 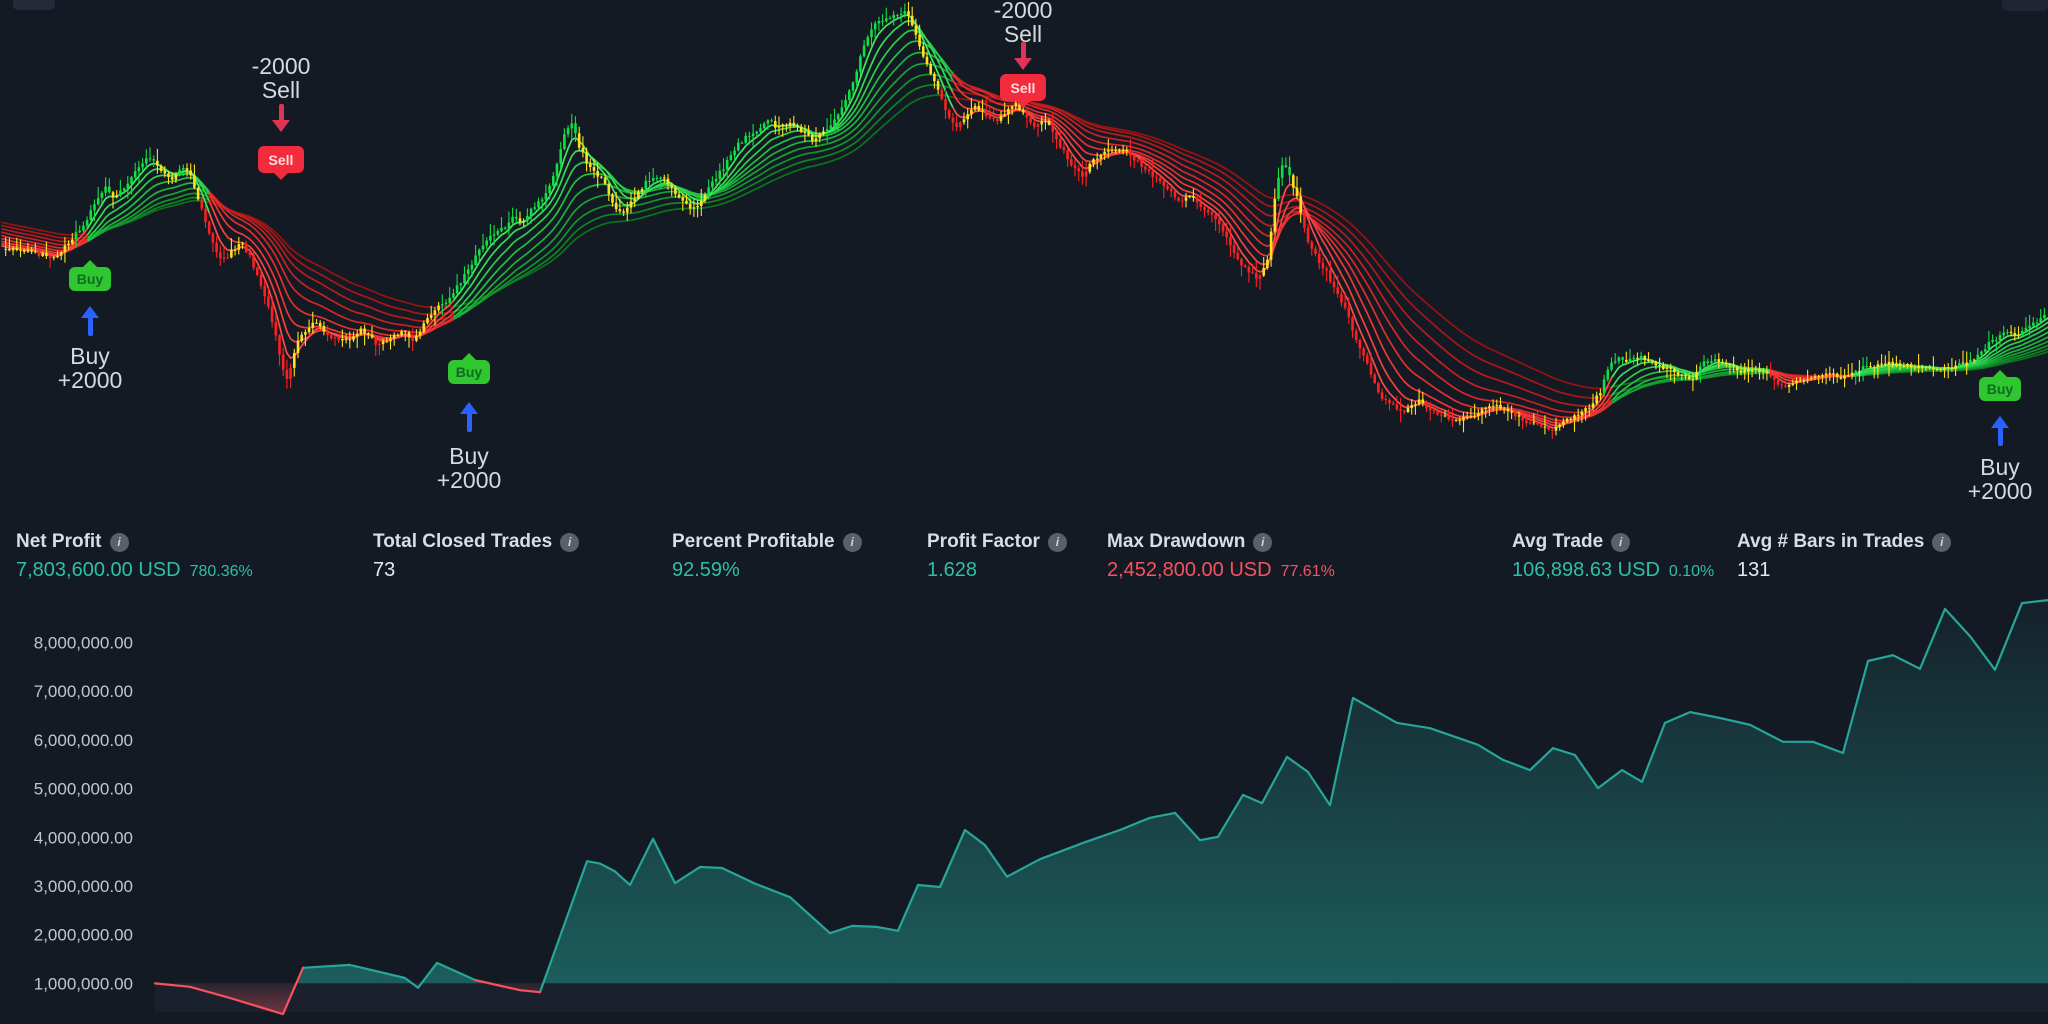 I want to click on y-axis-label: 5,000,000.00, so click(x=83, y=789).